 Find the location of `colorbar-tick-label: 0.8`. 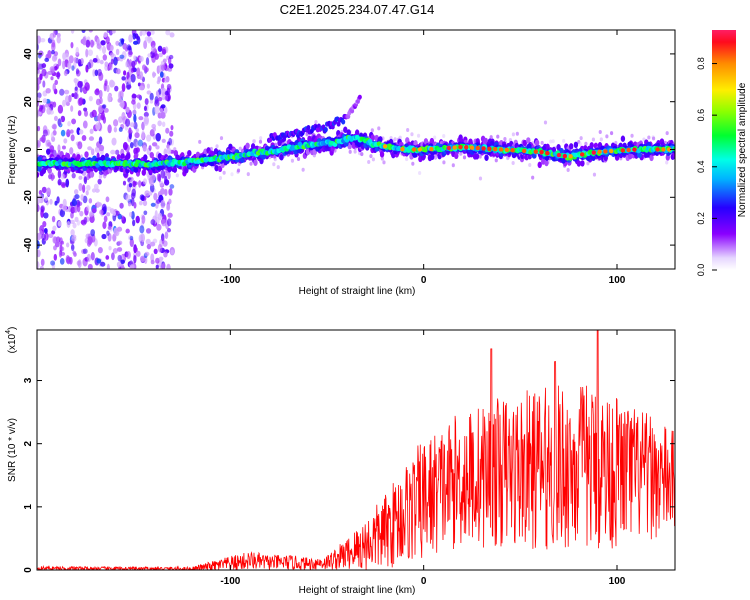

colorbar-tick-label: 0.8 is located at coordinates (701, 63).